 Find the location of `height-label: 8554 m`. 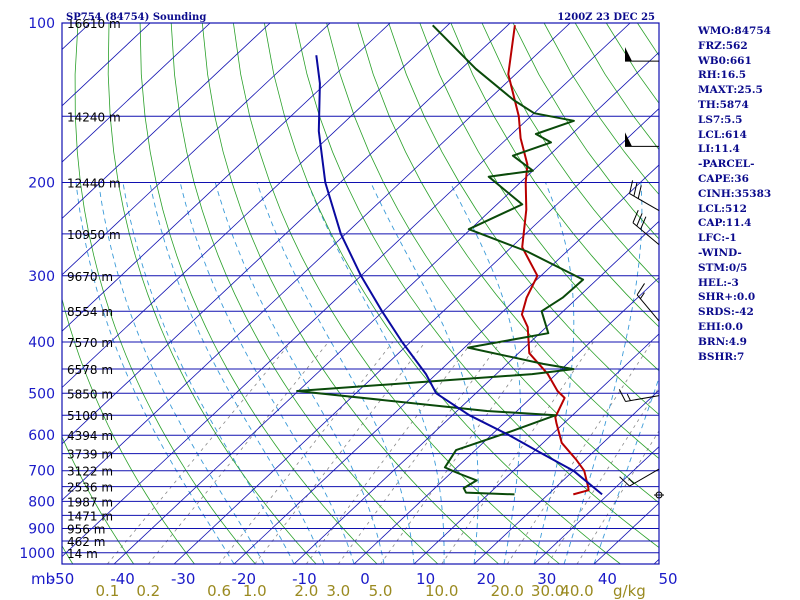

height-label: 8554 m is located at coordinates (90, 312).